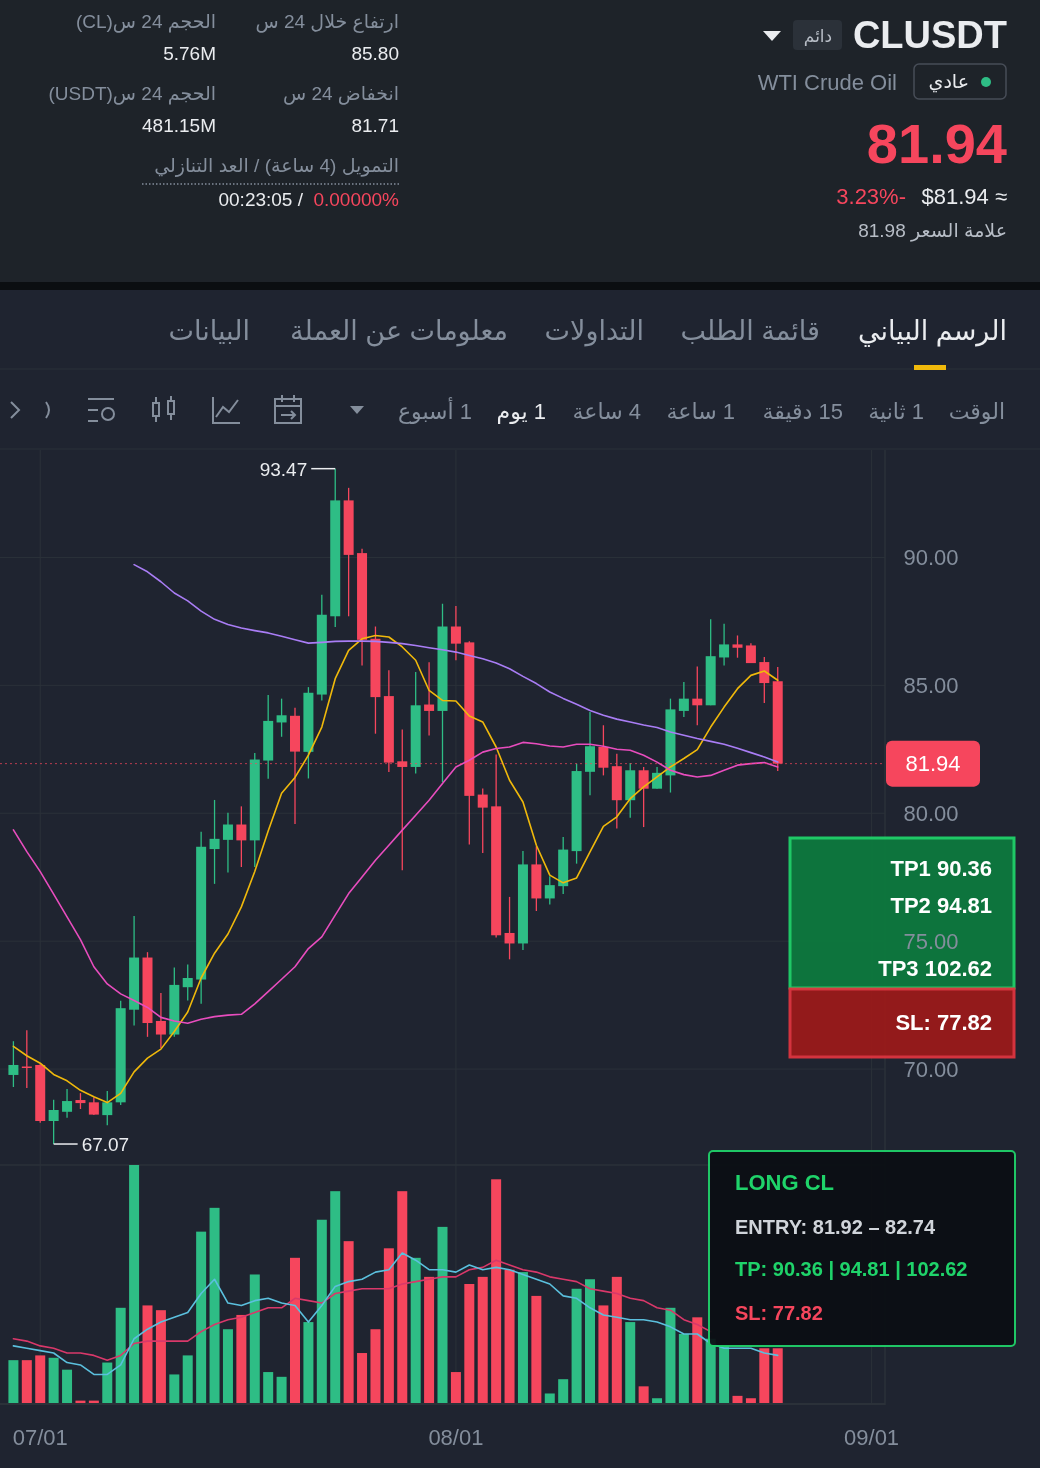 This screenshot has width=1040, height=1468. I want to click on y-tick-label: 90.00, so click(931, 558).